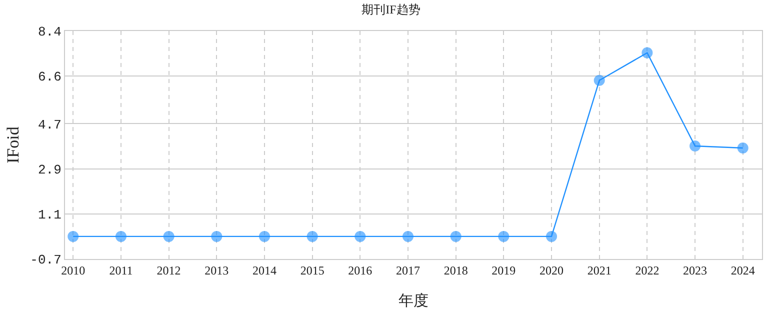 The image size is (782, 330). I want to click on x-tick-label: 2012, so click(168, 270).